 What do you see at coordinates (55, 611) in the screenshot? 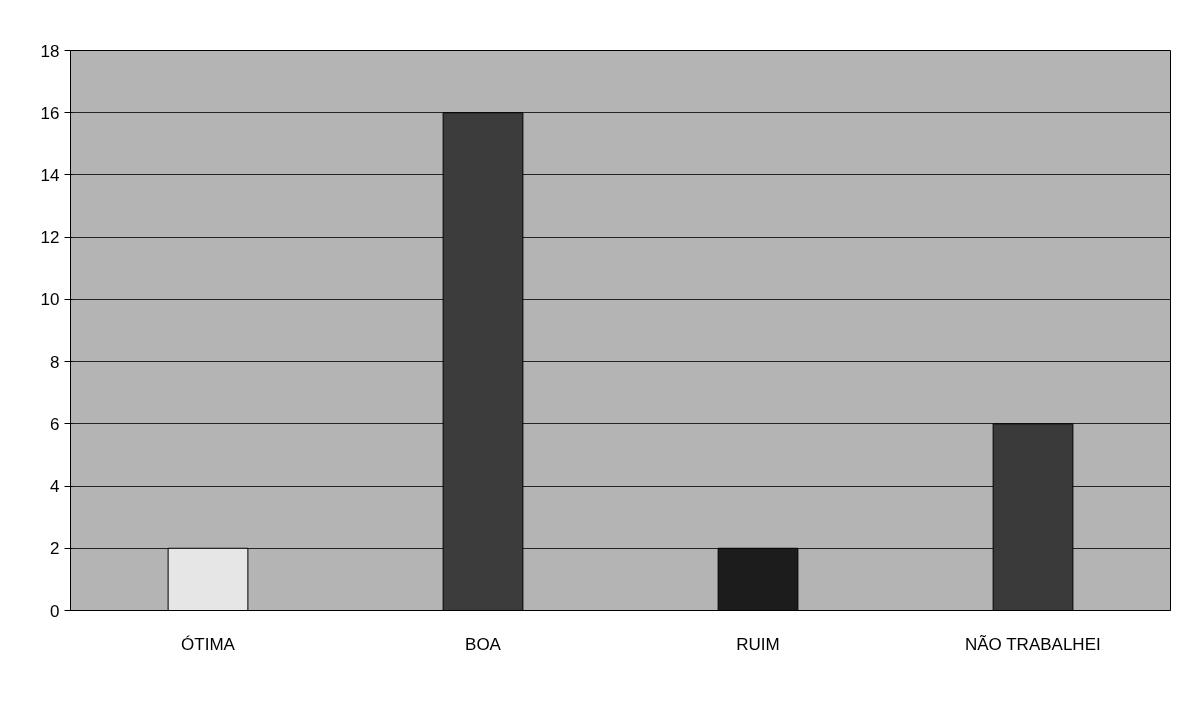
I see `y-tick-label: 0` at bounding box center [55, 611].